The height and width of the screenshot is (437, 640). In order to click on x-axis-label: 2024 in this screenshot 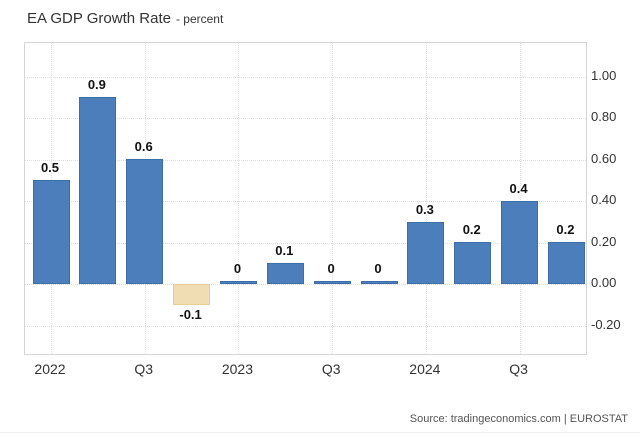, I will do `click(425, 369)`.